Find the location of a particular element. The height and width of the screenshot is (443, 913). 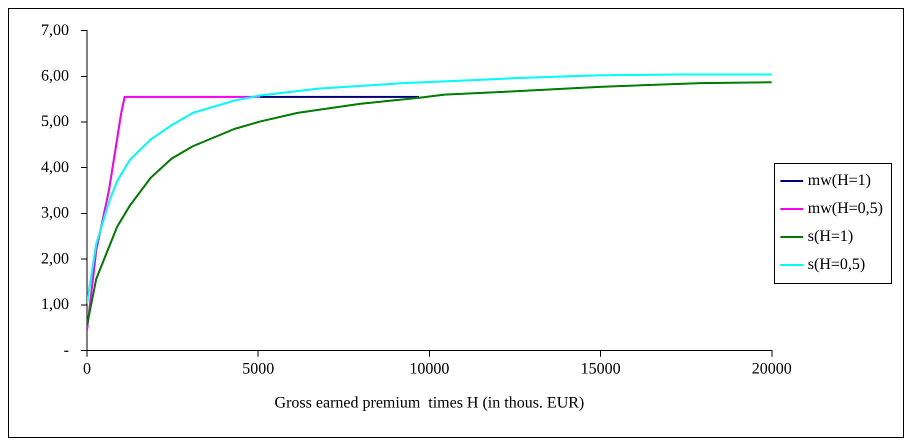

y-tick-label: 4,00 is located at coordinates (55, 167).